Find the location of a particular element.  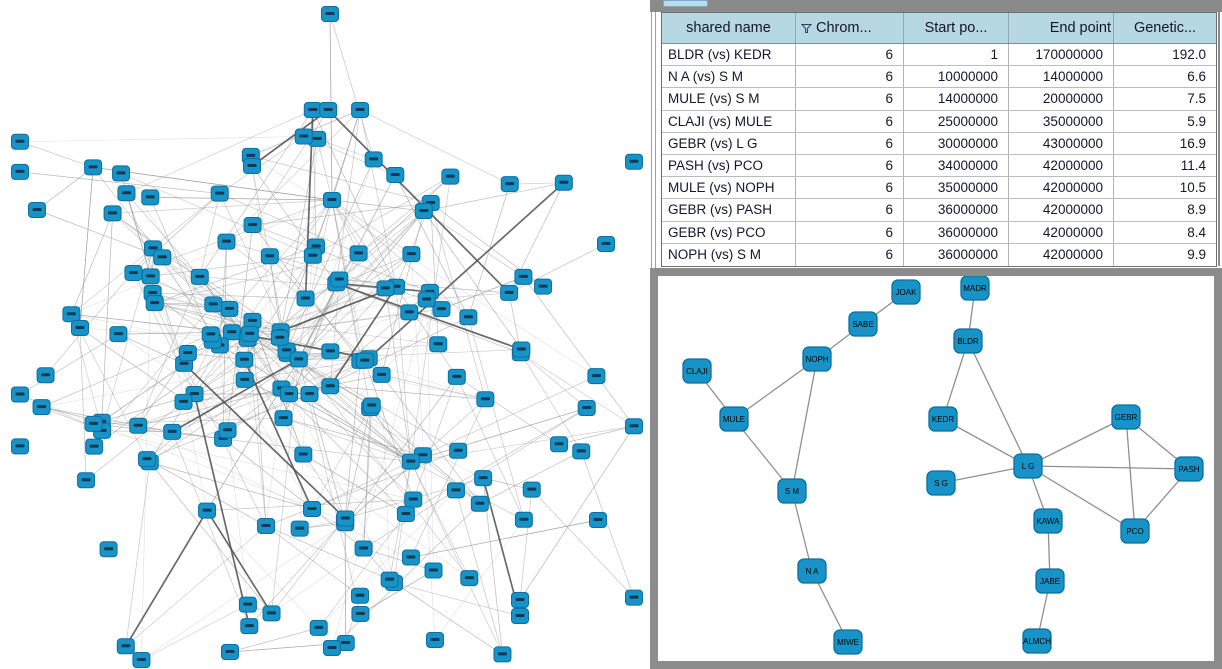

table-row: MULE (vs) S M 6 14000000 20000000 7.5 is located at coordinates (939, 99).